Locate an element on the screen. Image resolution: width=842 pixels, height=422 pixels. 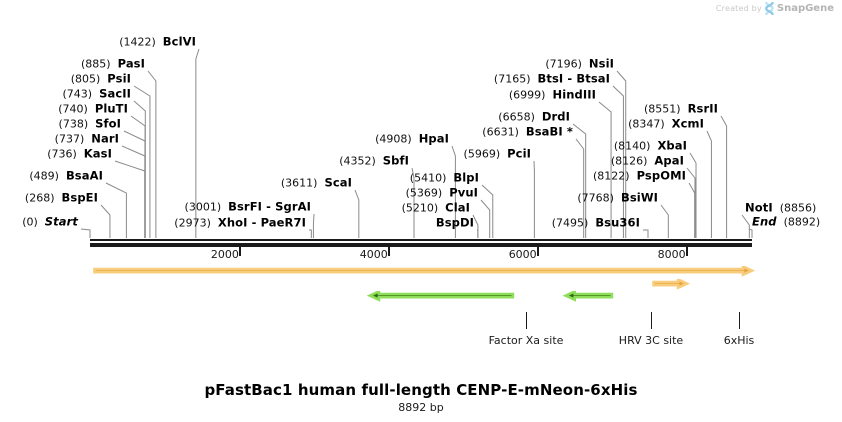
enzyme-name: PsiI is located at coordinates (119, 78).